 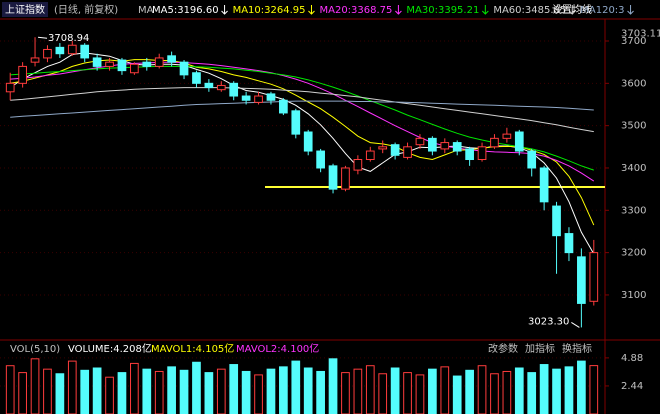 What do you see at coordinates (577, 348) in the screenshot?
I see `panel-button: 换指标` at bounding box center [577, 348].